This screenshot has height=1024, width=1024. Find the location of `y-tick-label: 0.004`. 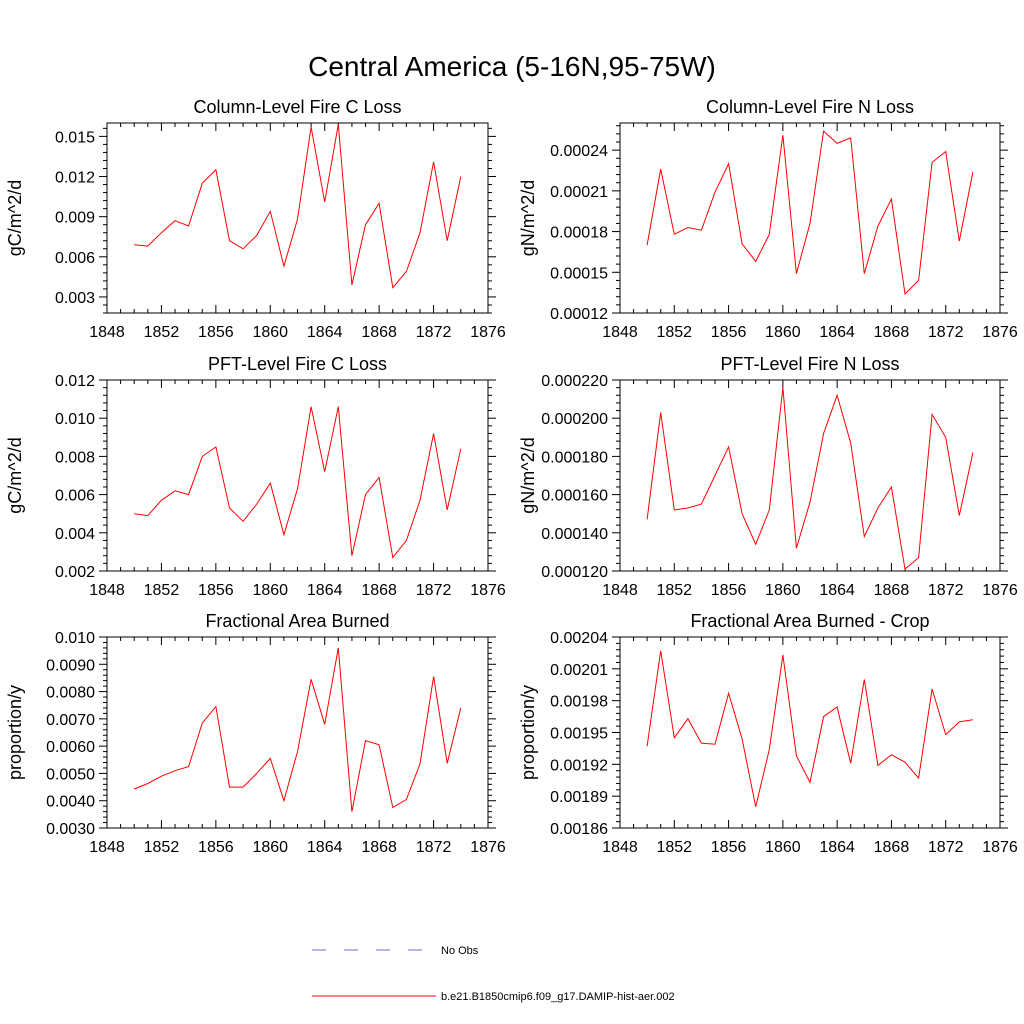

y-tick-label: 0.004 is located at coordinates (75, 534).